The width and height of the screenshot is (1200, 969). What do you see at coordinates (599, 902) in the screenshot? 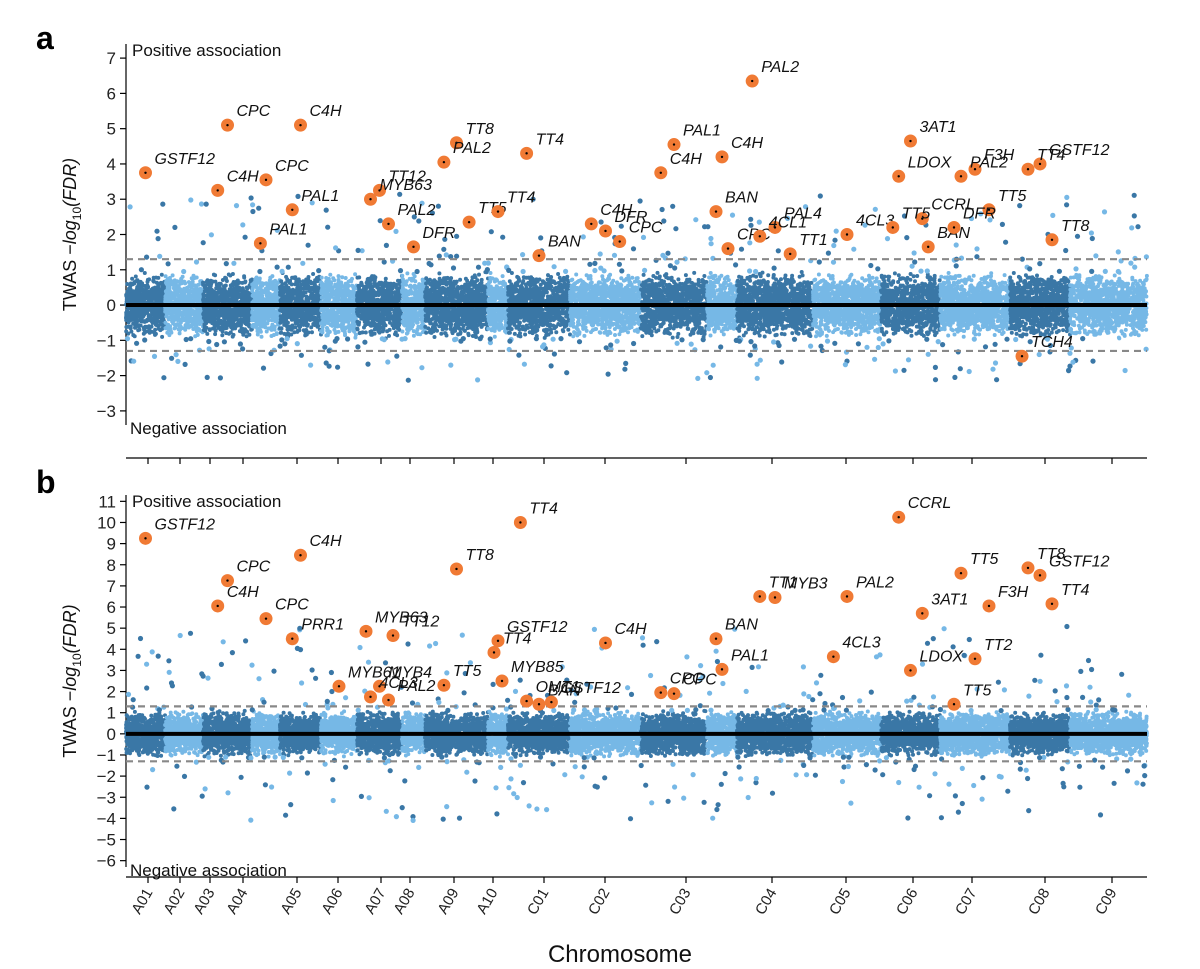
I see `chromosome-label: C02` at bounding box center [599, 902].